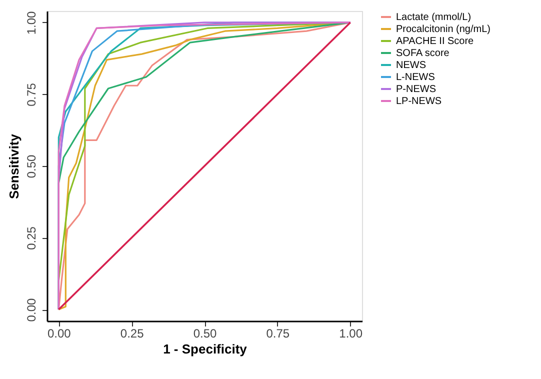  What do you see at coordinates (434, 17) in the screenshot?
I see `legend-label: Lactate (mmol/L)` at bounding box center [434, 17].